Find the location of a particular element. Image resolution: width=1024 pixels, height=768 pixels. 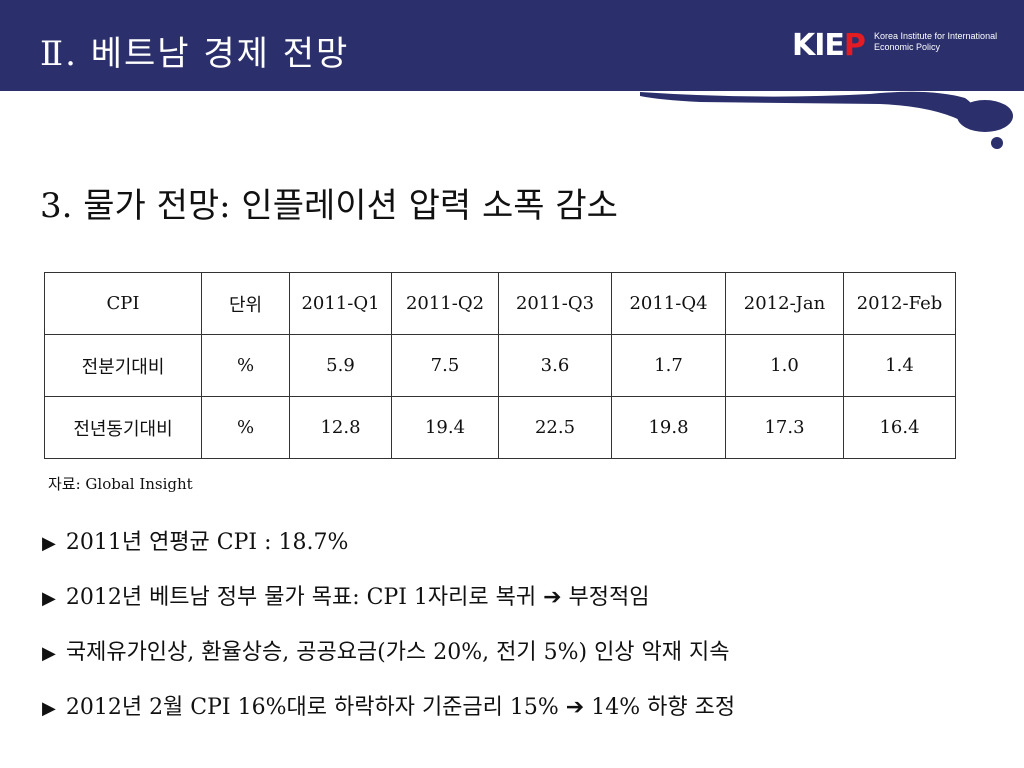

value-cell: 3.6 is located at coordinates (555, 365).